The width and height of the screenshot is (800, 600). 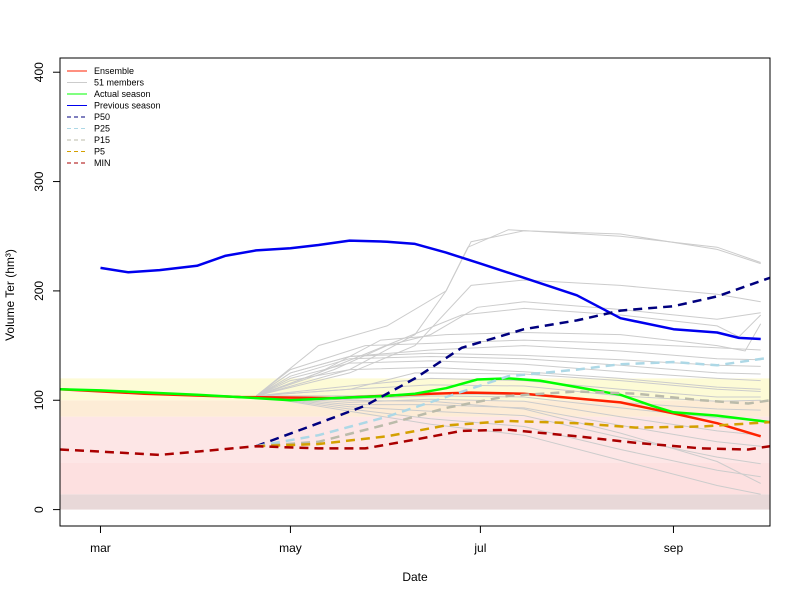 I want to click on legend-label: MIN, so click(x=102, y=163).